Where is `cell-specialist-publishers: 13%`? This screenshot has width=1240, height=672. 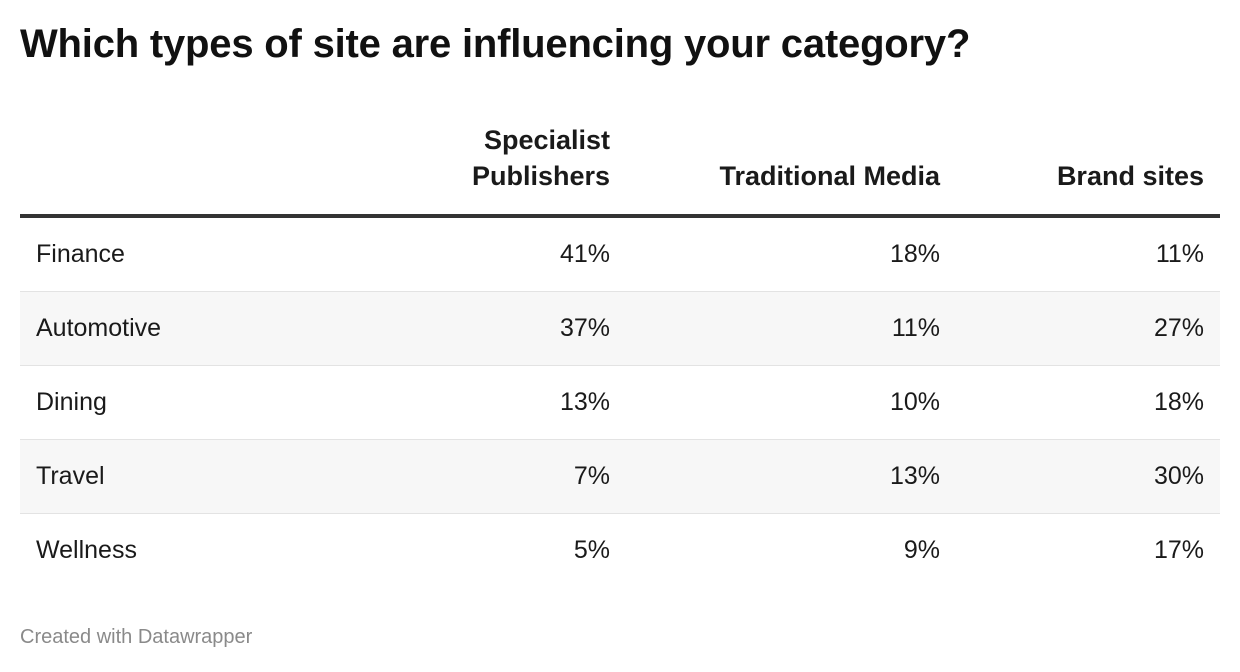 cell-specialist-publishers: 13% is located at coordinates (584, 402).